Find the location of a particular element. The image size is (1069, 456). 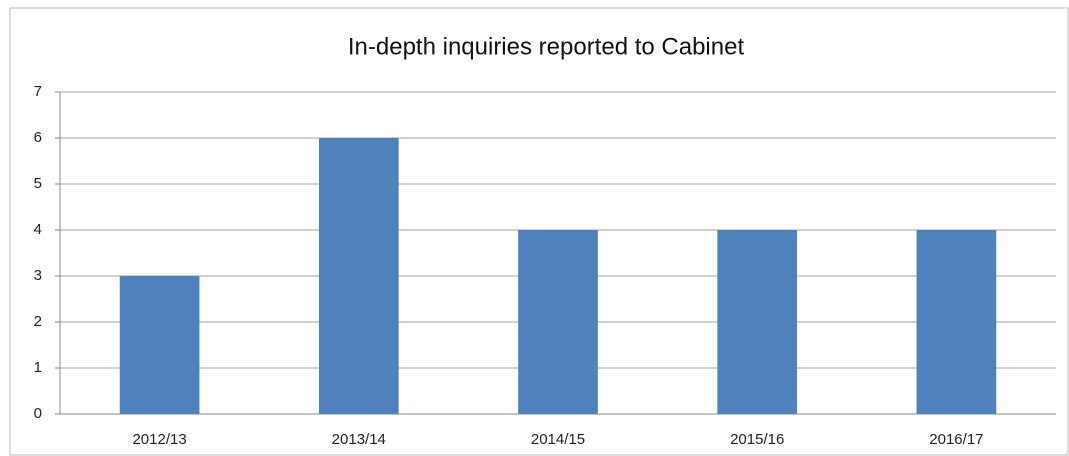

chart-title: In-depth inquiries reported to Cabinet is located at coordinates (546, 46).